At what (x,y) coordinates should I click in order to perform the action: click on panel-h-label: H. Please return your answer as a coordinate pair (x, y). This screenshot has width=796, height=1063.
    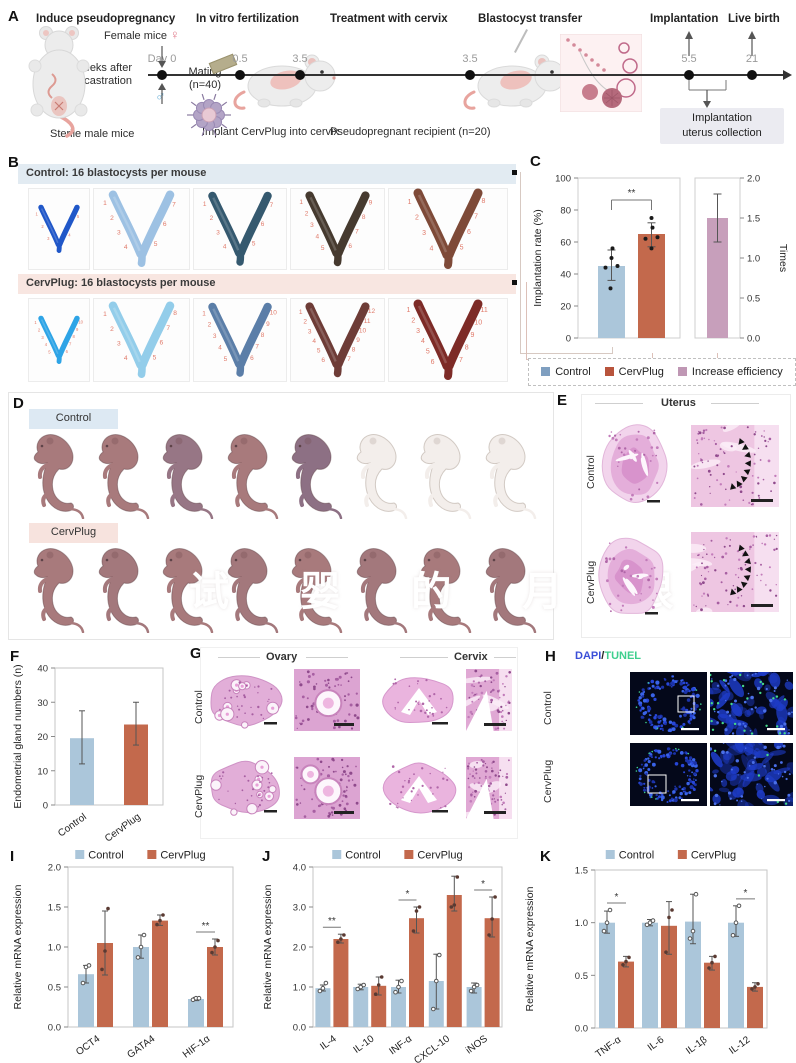
    Looking at the image, I should click on (550, 656).